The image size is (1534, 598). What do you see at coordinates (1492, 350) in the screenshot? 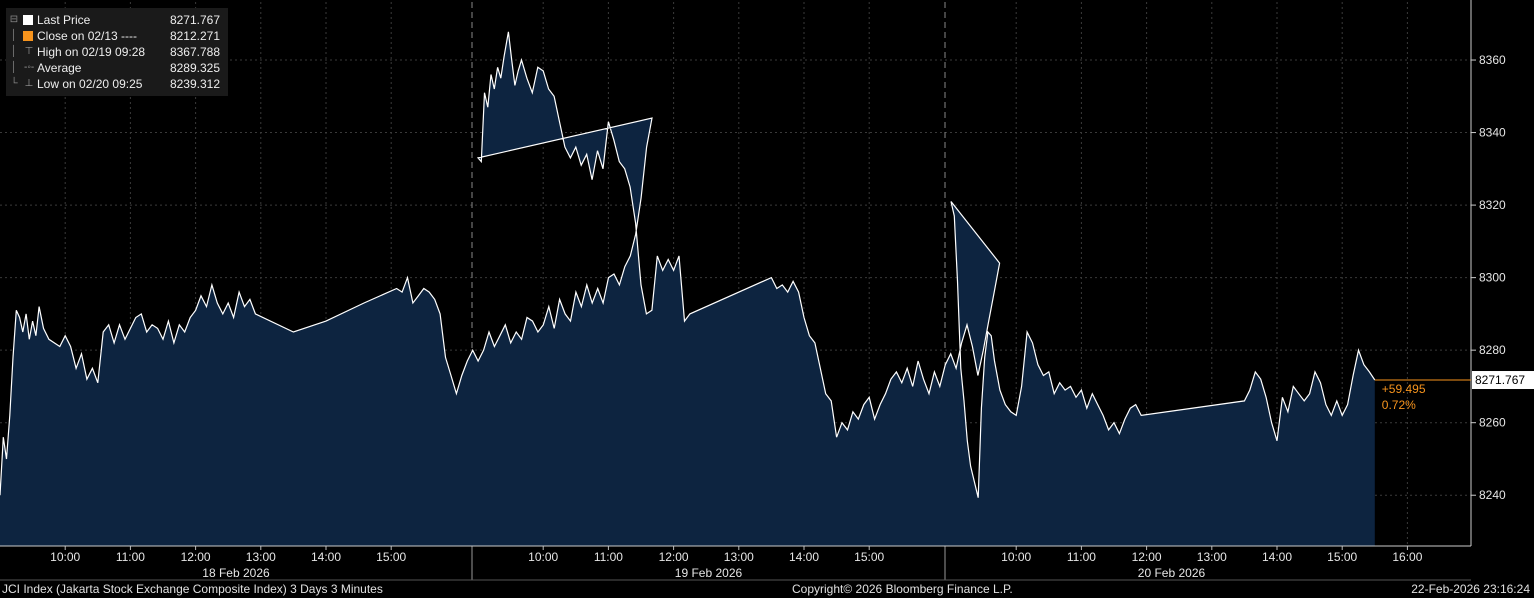
I see `y-tick-label: 8280` at bounding box center [1492, 350].